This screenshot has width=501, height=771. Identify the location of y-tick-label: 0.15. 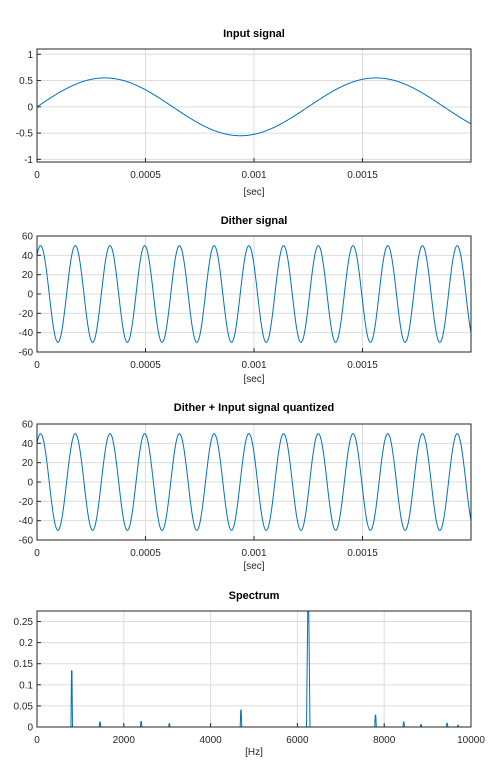
(24, 664).